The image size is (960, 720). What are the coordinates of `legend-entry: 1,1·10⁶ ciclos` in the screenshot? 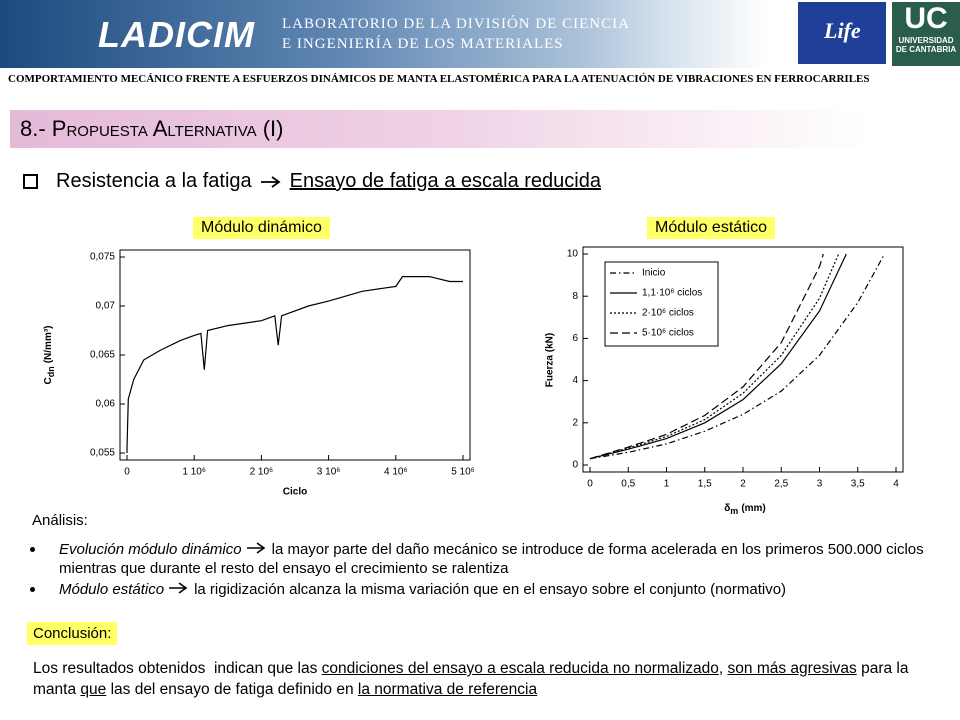 It's located at (672, 293).